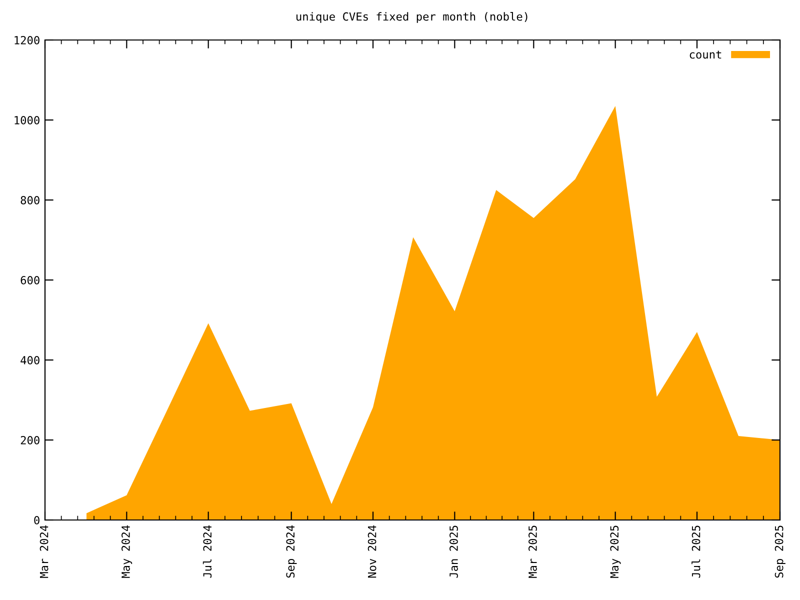  Describe the element at coordinates (207, 551) in the screenshot. I see `x-tick-label: Jul 2024` at that location.